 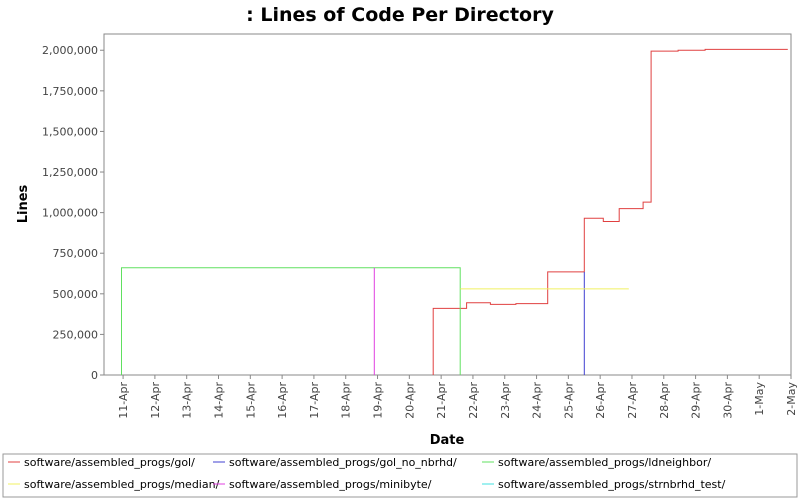 What do you see at coordinates (70, 213) in the screenshot?
I see `y-tick-label: 1,000,000` at bounding box center [70, 213].